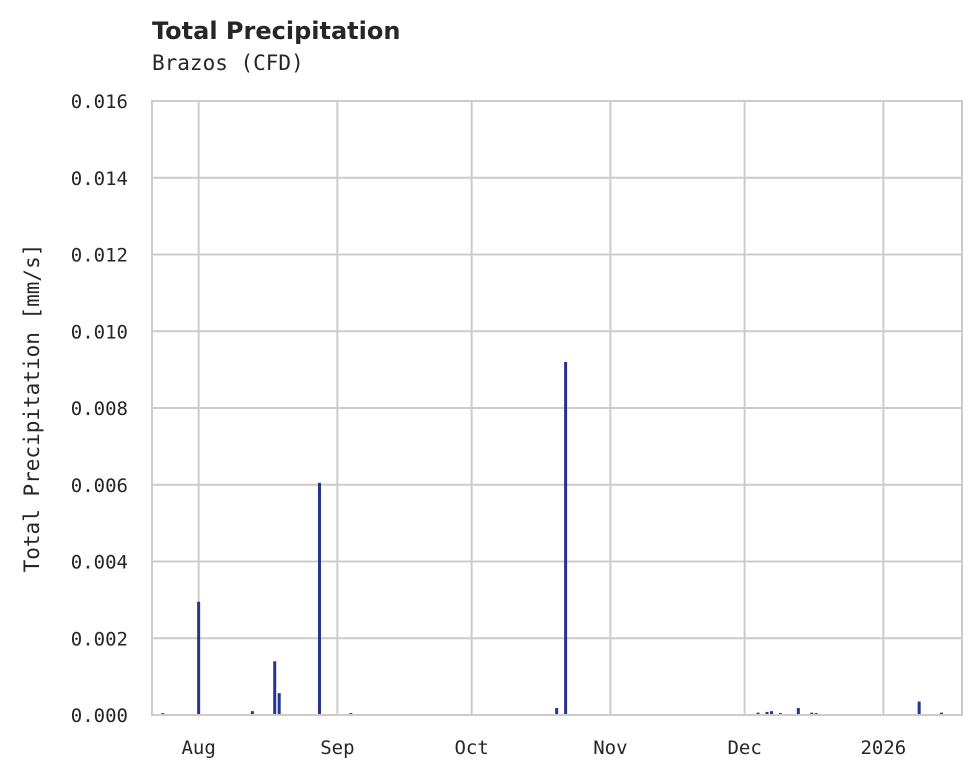 This screenshot has width=980, height=780. I want to click on y-tick-label: 0.002, so click(99, 639).